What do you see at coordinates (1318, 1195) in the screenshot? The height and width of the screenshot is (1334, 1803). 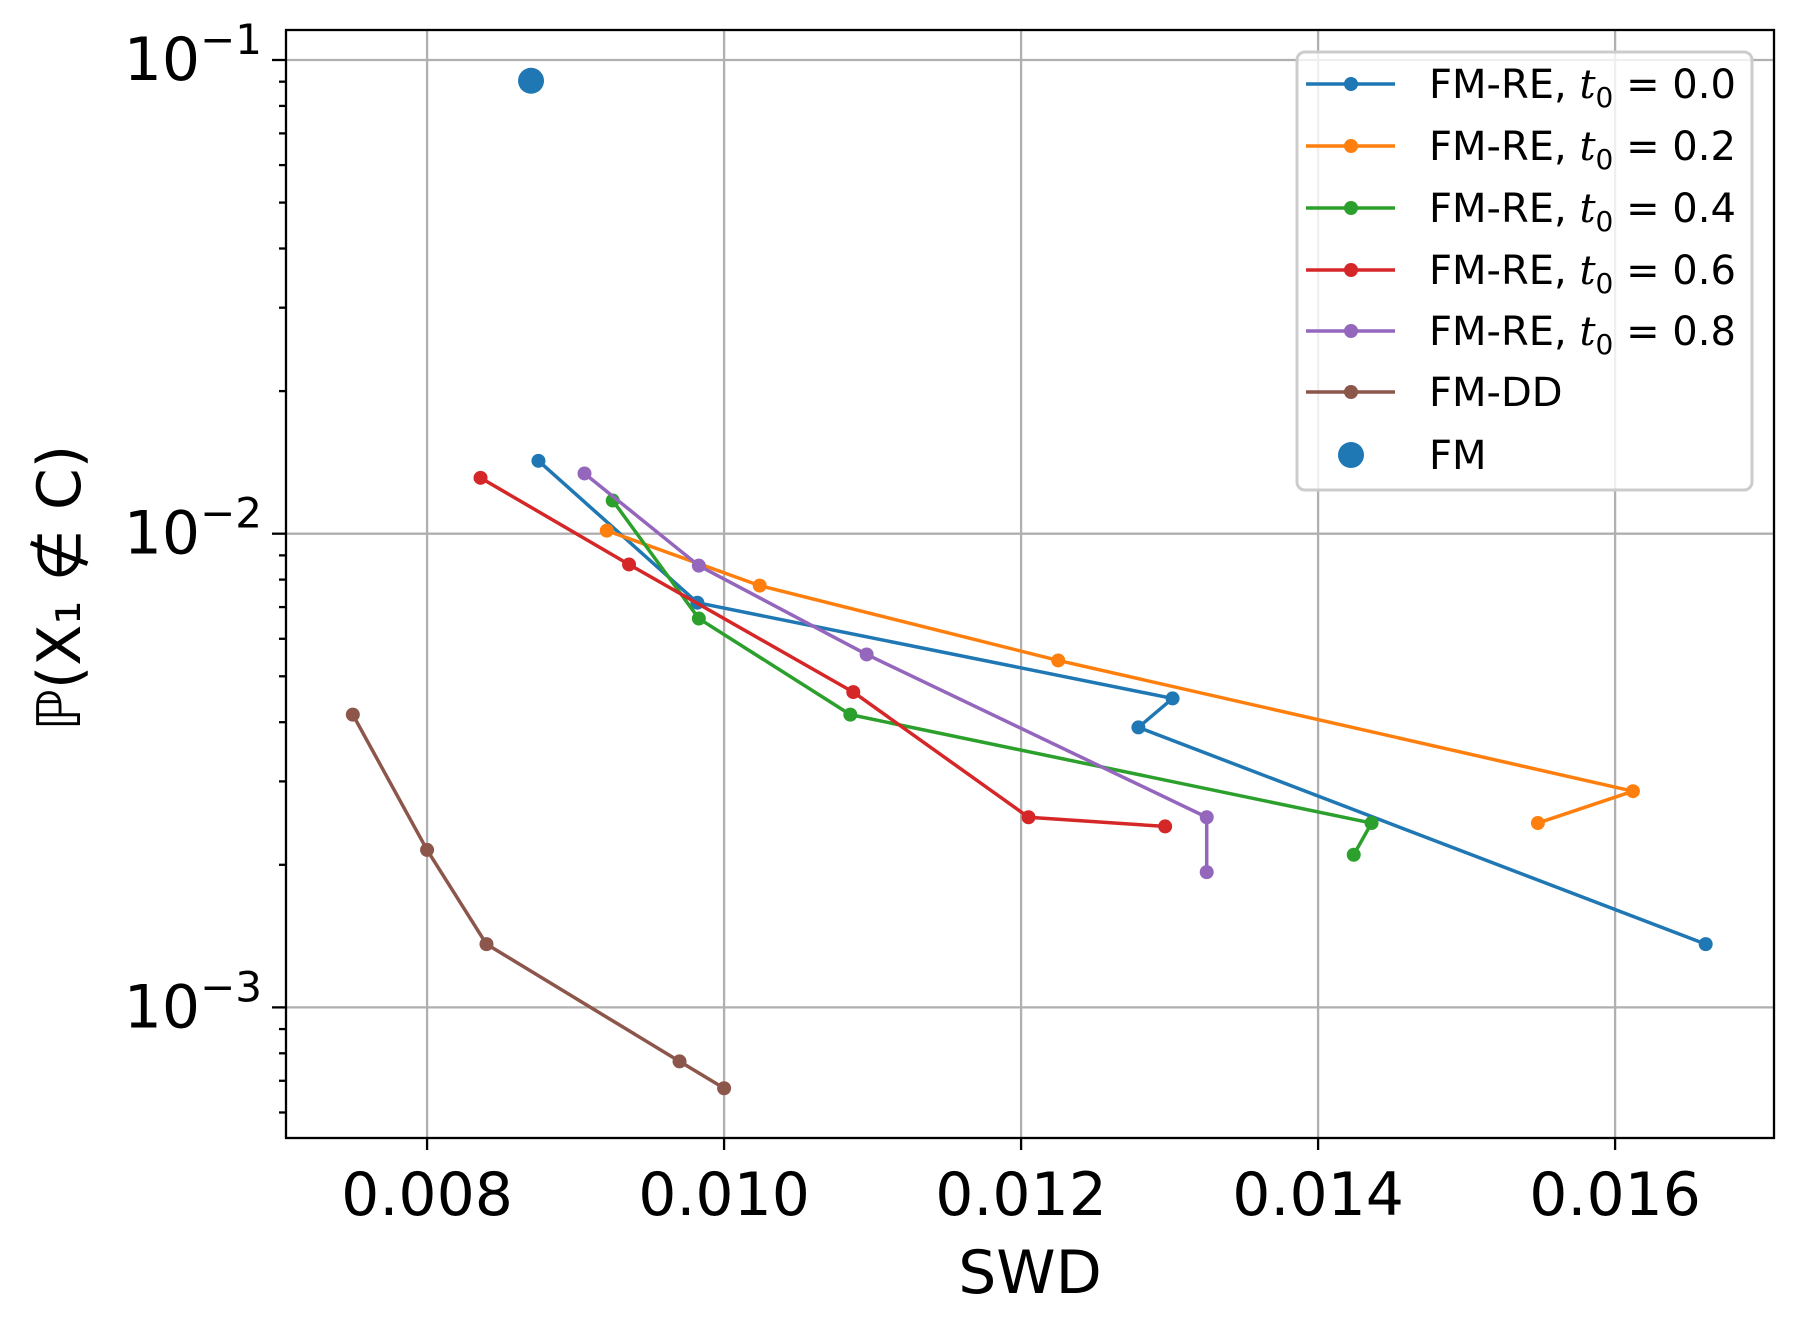 I see `x-tick-label: 0.014` at bounding box center [1318, 1195].